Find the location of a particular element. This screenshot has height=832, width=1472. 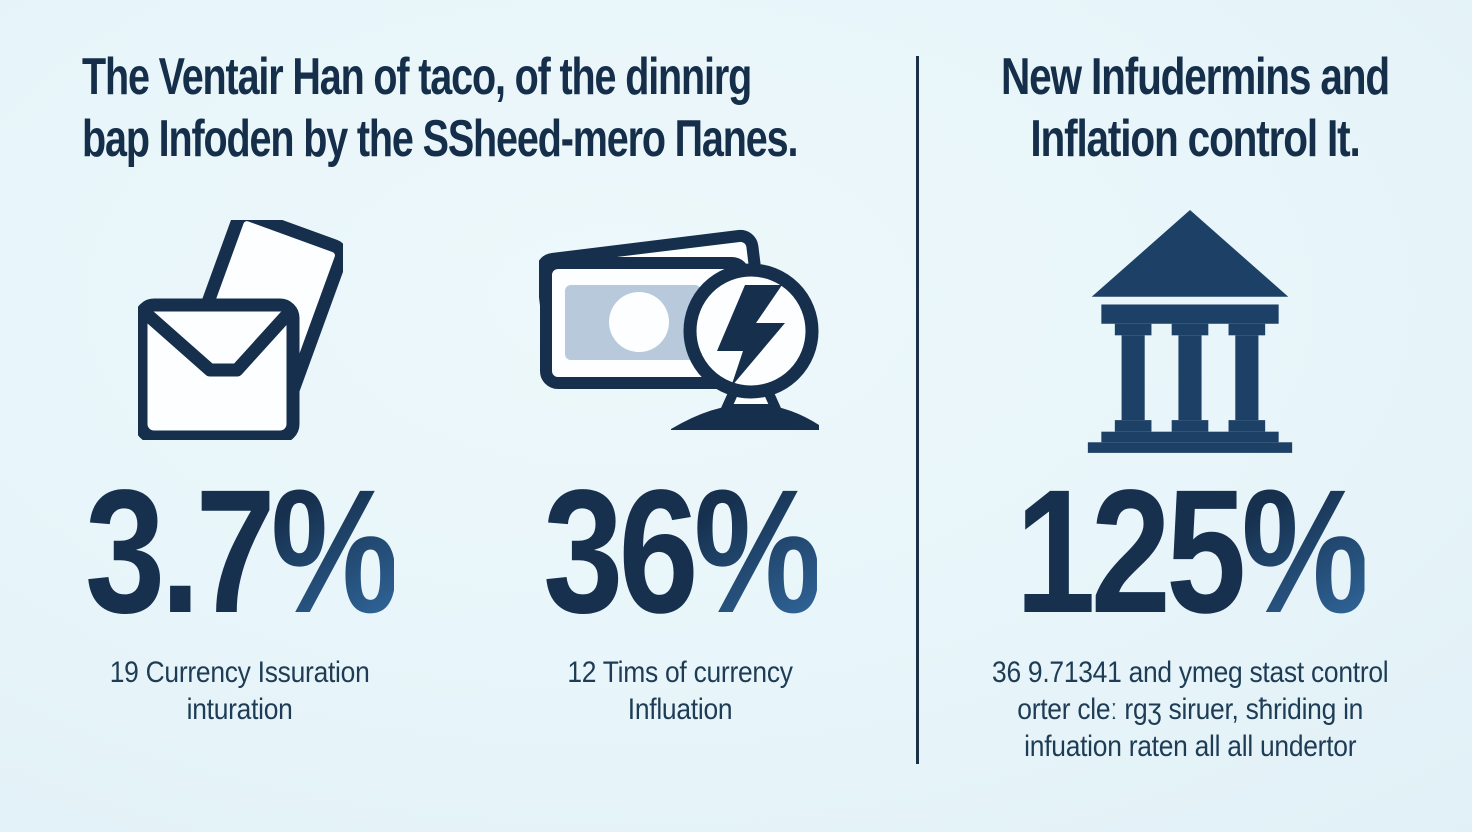

stat-label-line: 12 Tims of currency is located at coordinates (680, 672).